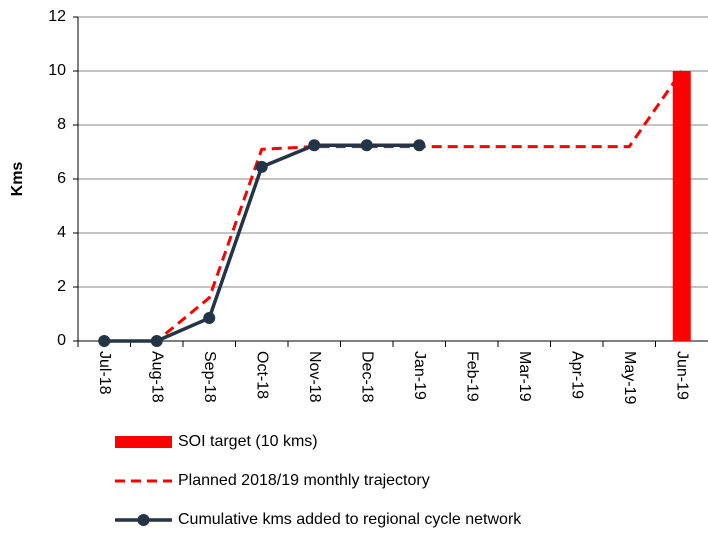  Describe the element at coordinates (17, 179) in the screenshot. I see `y-axis-label: Kms` at that location.